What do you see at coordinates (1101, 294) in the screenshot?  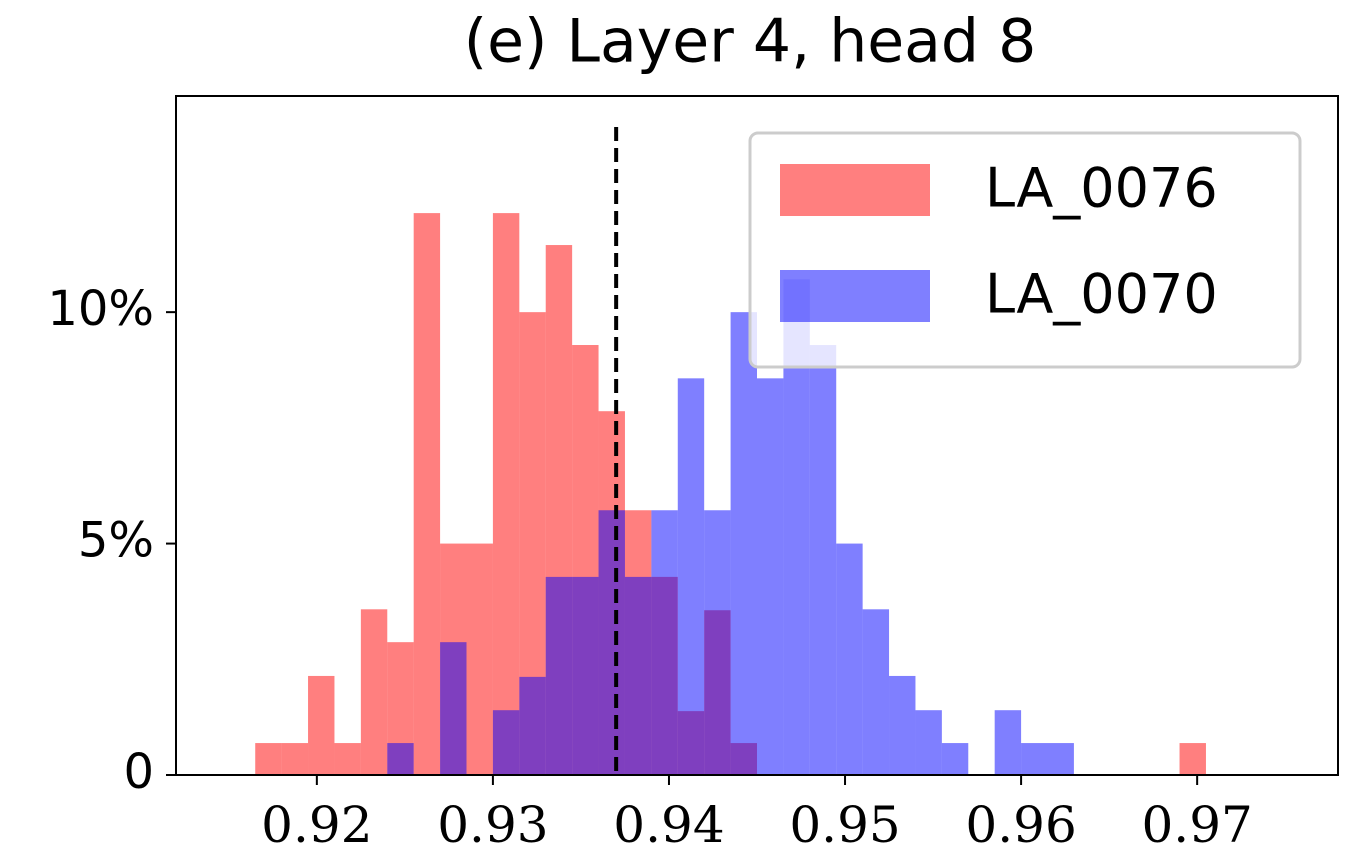 I see `legend-label: LA_0070` at bounding box center [1101, 294].